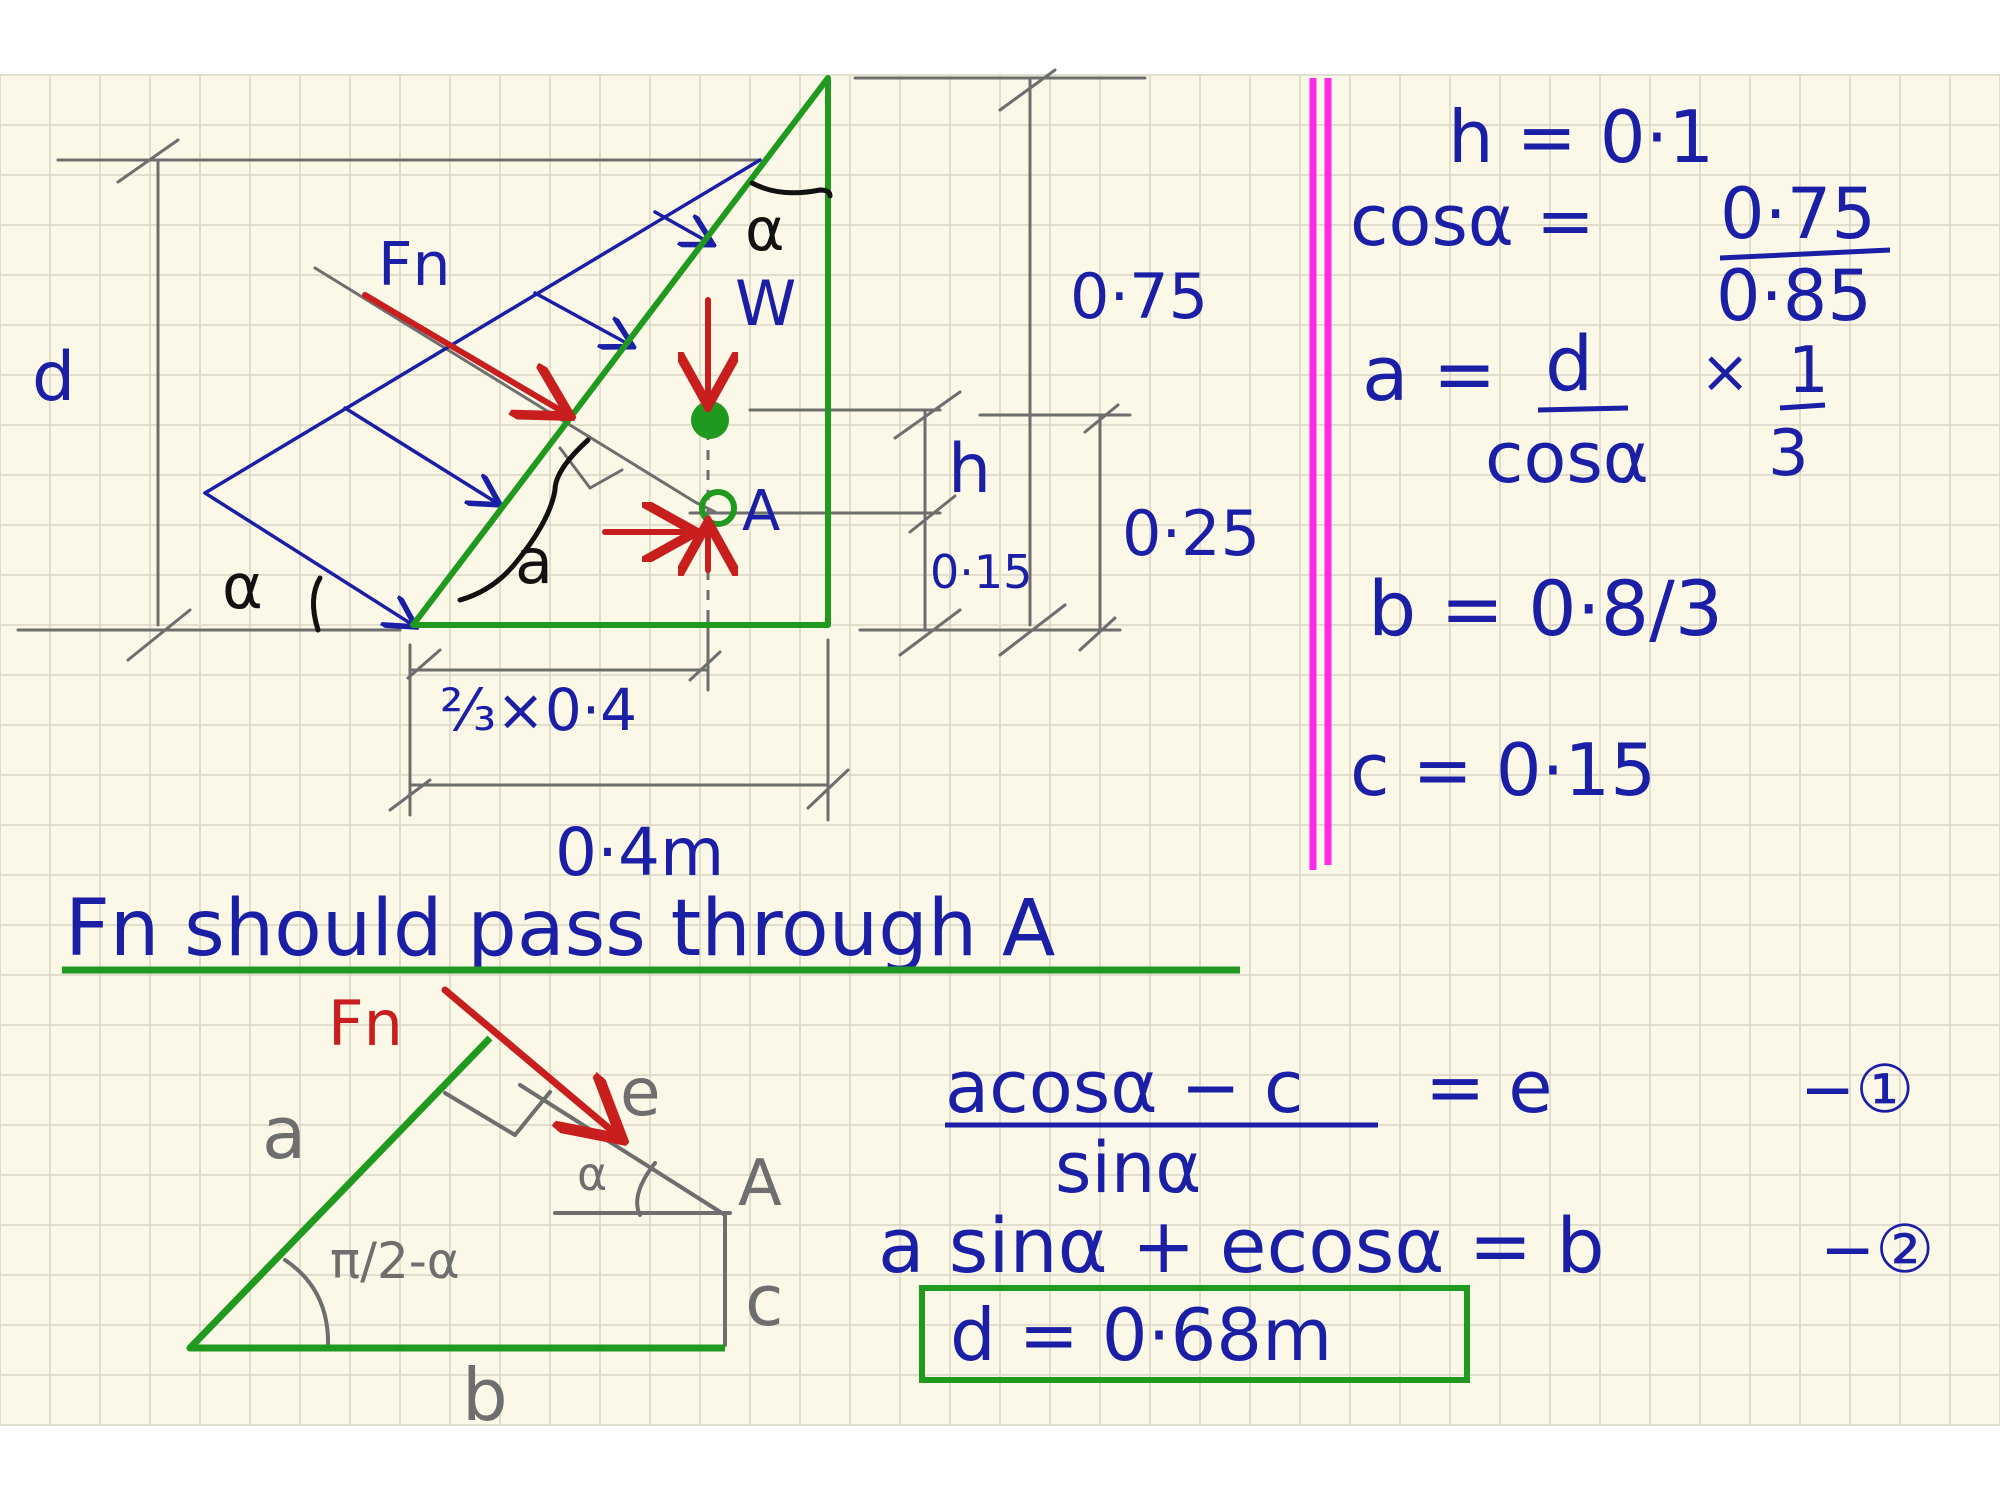 The width and height of the screenshot is (2000, 1500). I want to click on dim-two-thirds: ⅔×0·4, so click(538, 710).